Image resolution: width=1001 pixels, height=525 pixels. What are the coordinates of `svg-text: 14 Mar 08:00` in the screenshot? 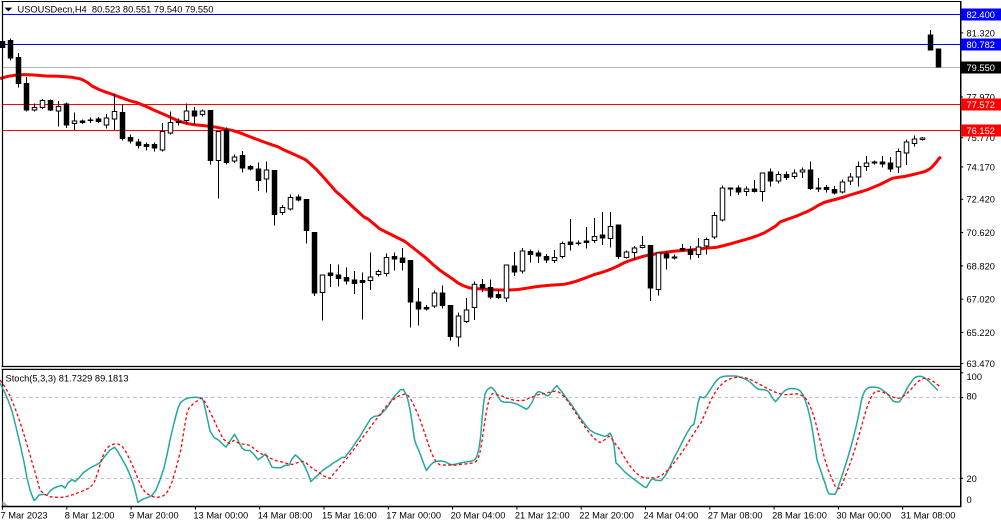 It's located at (285, 516).